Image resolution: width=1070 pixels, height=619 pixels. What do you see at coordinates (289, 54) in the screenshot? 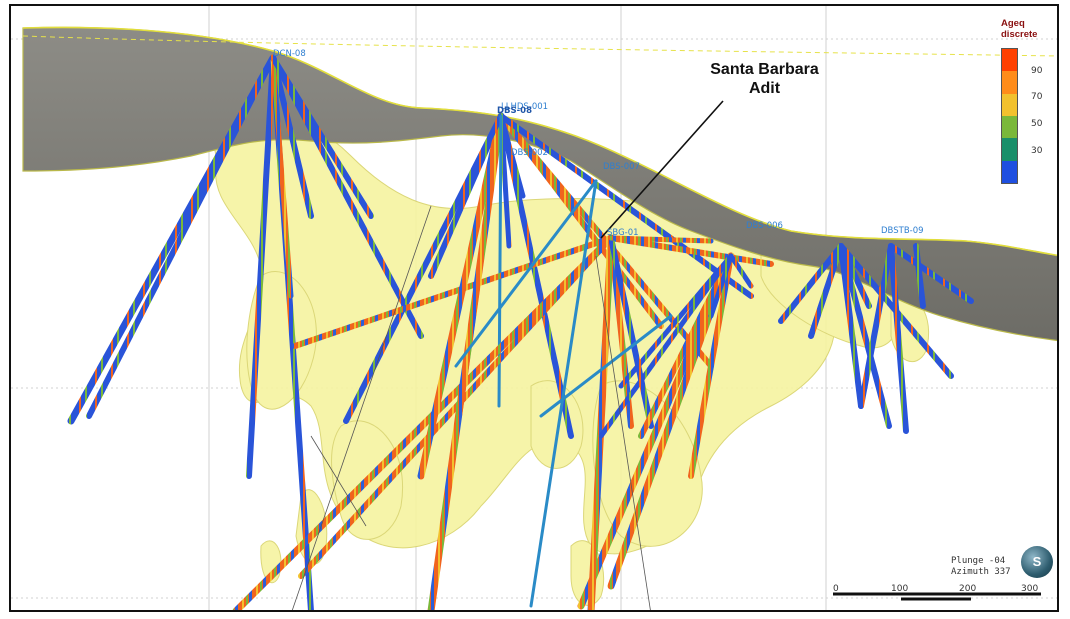
I see `collar-label: DCN-08` at bounding box center [289, 54].